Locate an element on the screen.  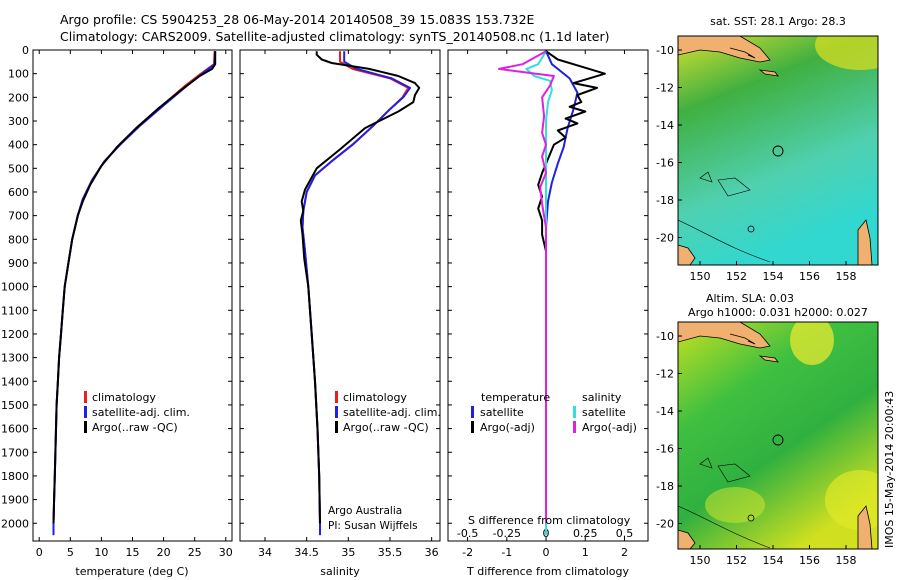
diff-legend-tsat-swatch is located at coordinates (472, 412).